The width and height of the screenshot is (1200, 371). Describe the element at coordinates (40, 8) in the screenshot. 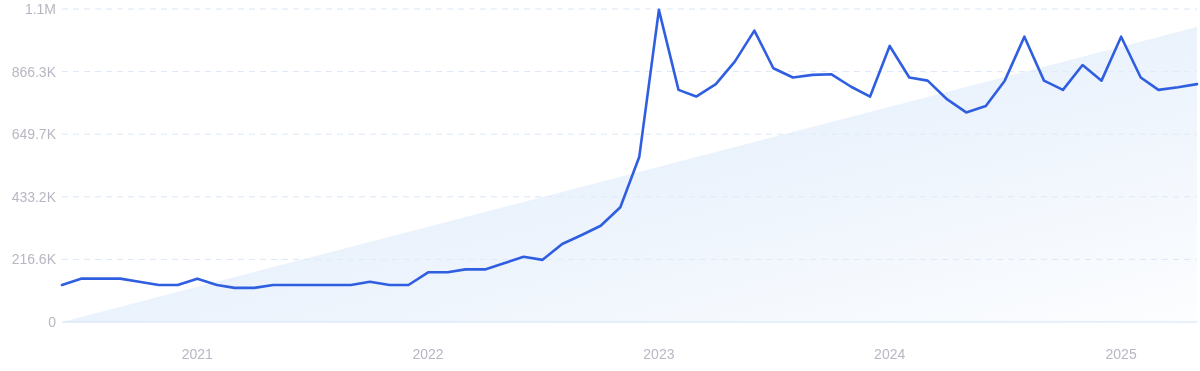

I see `y-tick-label: 1.1M` at that location.